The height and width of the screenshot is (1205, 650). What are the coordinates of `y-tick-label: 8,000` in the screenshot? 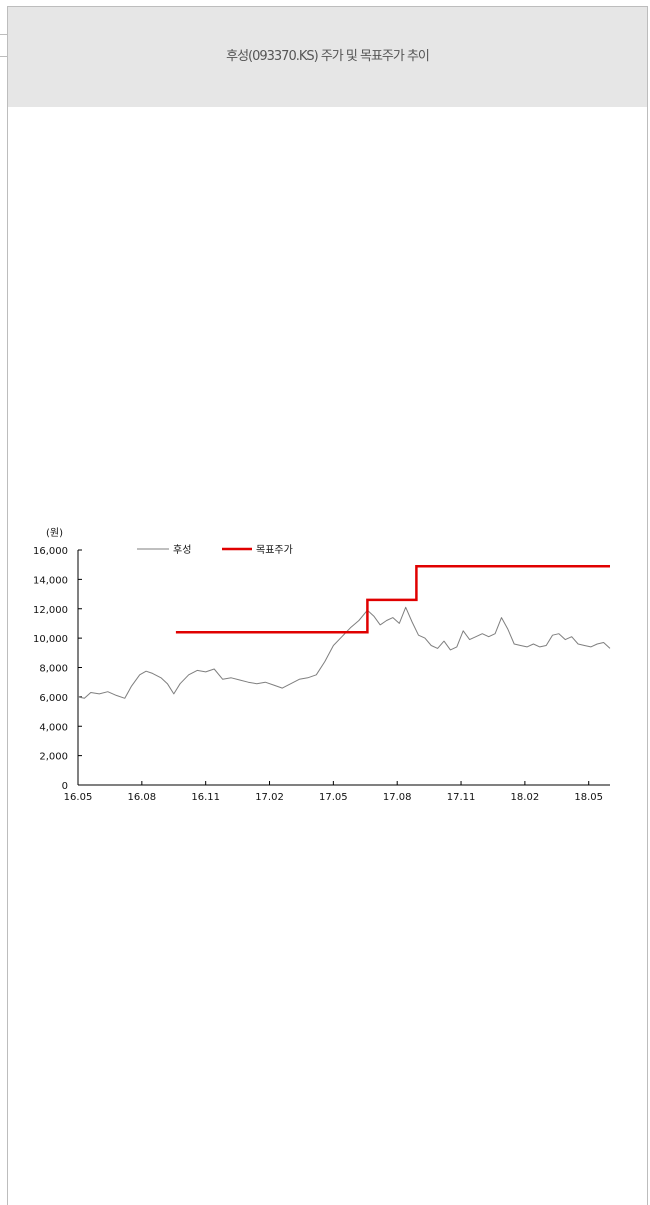 It's located at (53, 669).